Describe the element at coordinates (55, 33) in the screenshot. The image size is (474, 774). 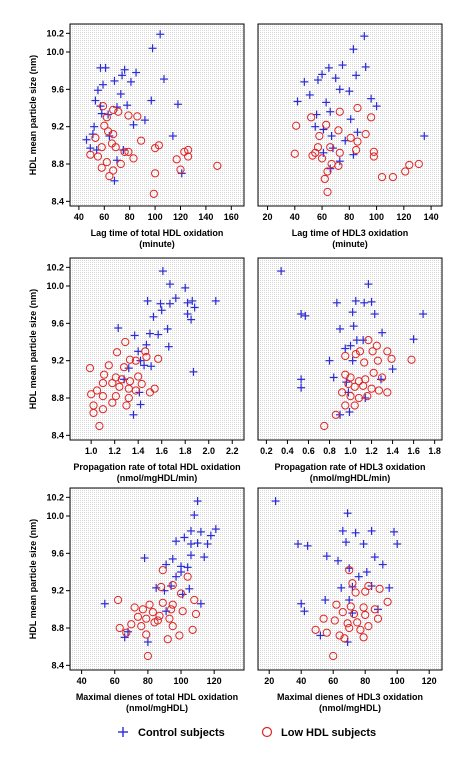
I see `y-tick-label: 10.2` at that location.